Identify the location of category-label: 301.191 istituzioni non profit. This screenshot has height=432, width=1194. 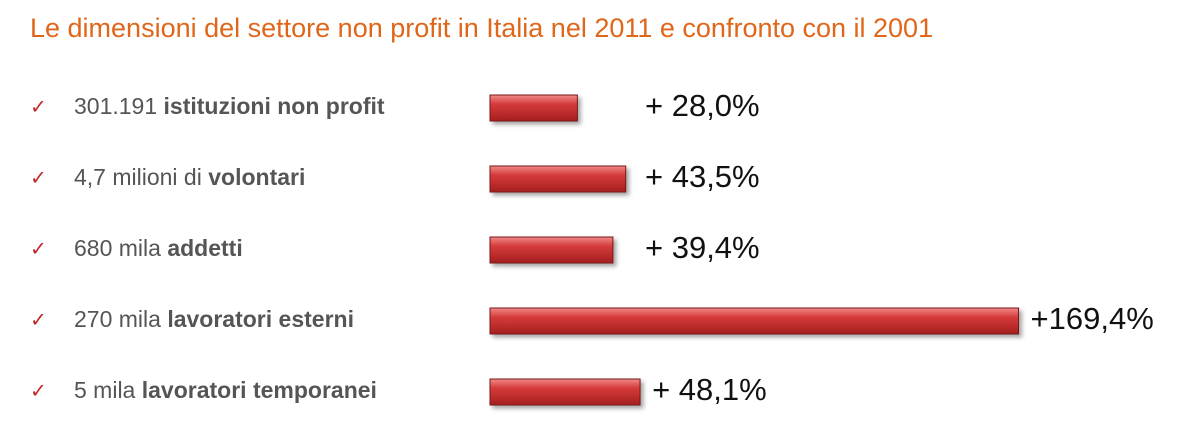
(229, 106).